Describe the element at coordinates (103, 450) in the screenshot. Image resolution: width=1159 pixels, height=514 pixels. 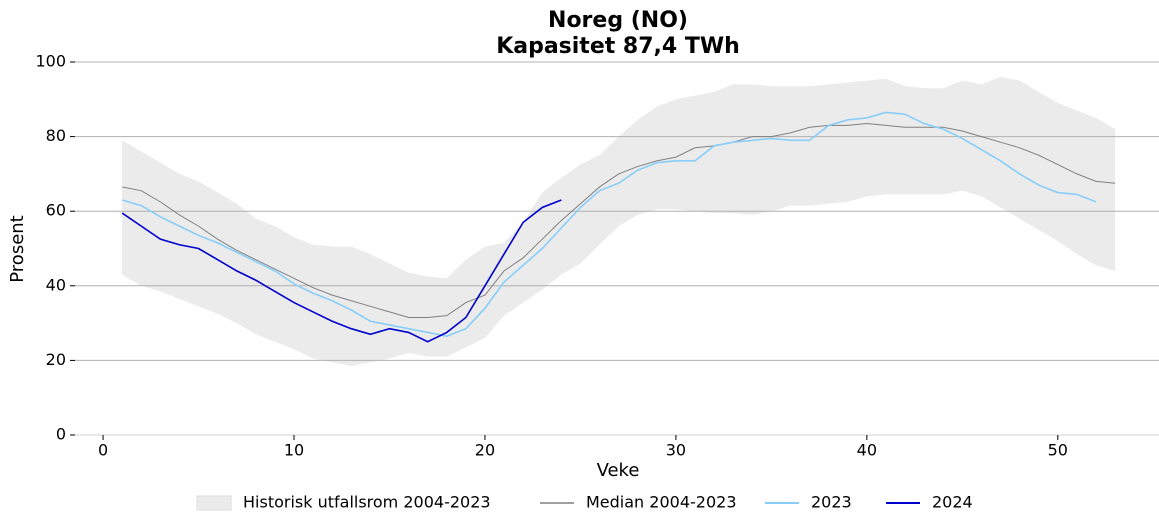
I see `x-tick-label: 0` at that location.